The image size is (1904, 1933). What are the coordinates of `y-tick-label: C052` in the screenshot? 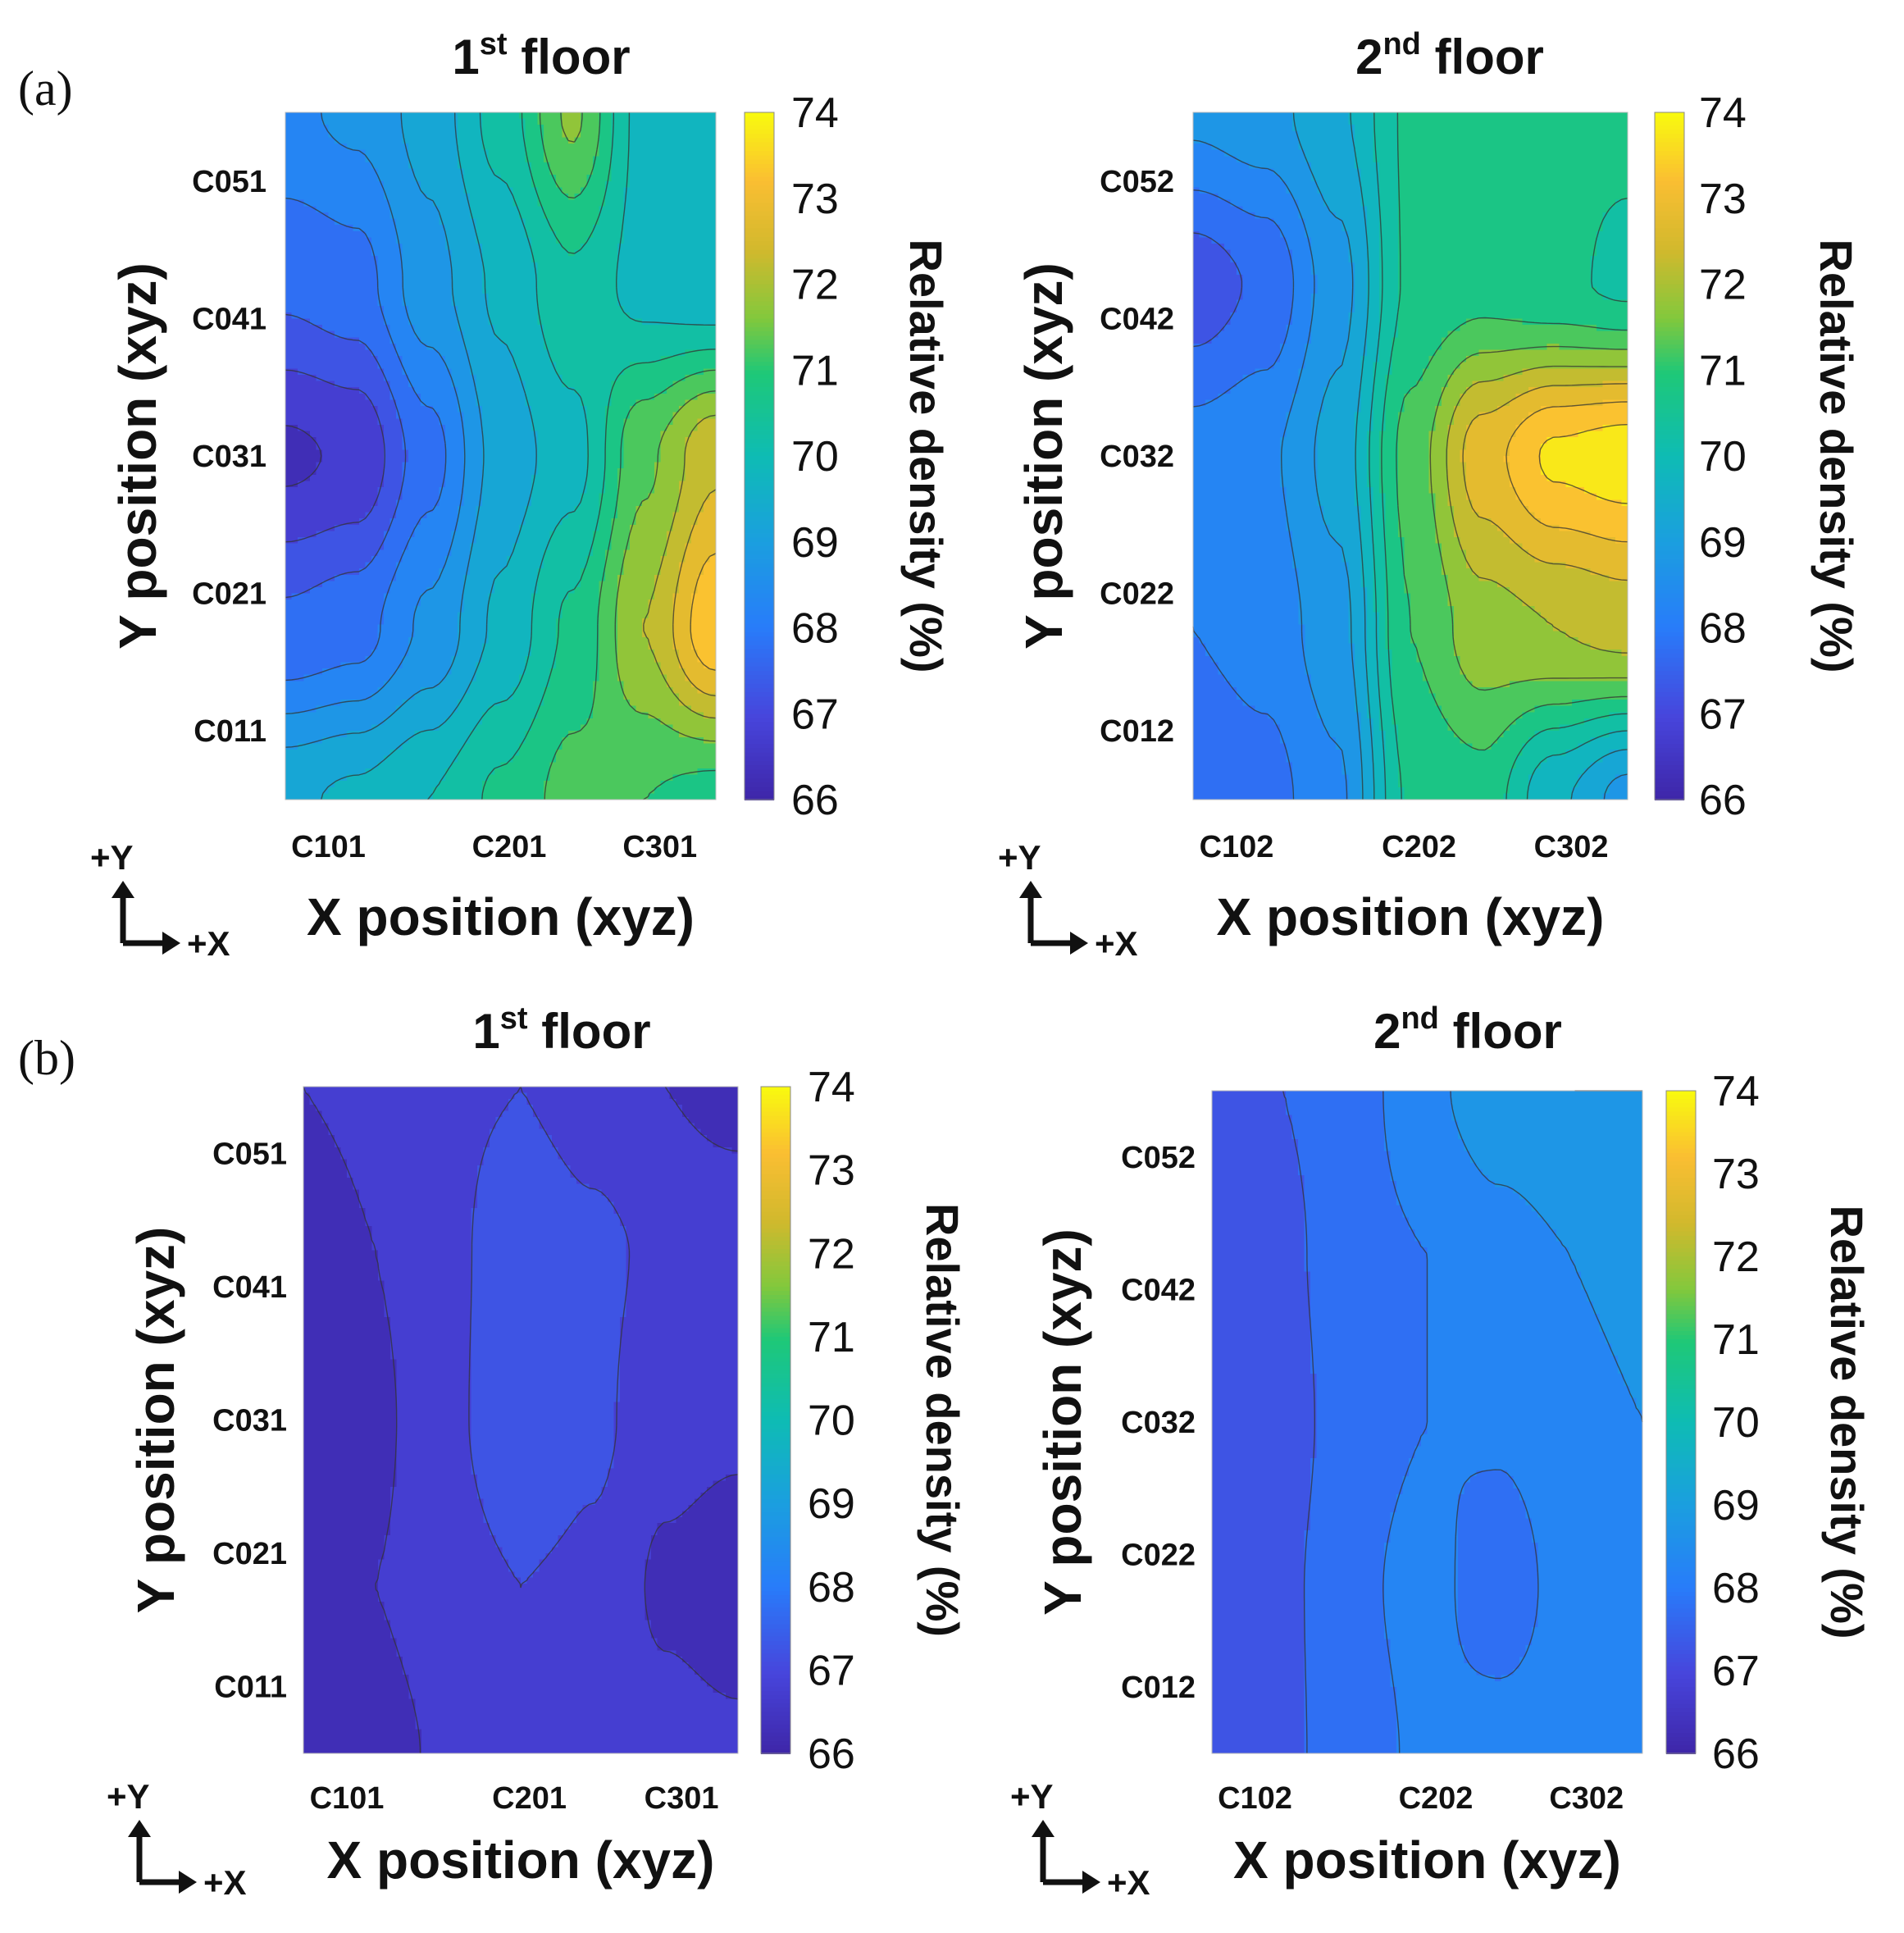 It's located at (1158, 1158).